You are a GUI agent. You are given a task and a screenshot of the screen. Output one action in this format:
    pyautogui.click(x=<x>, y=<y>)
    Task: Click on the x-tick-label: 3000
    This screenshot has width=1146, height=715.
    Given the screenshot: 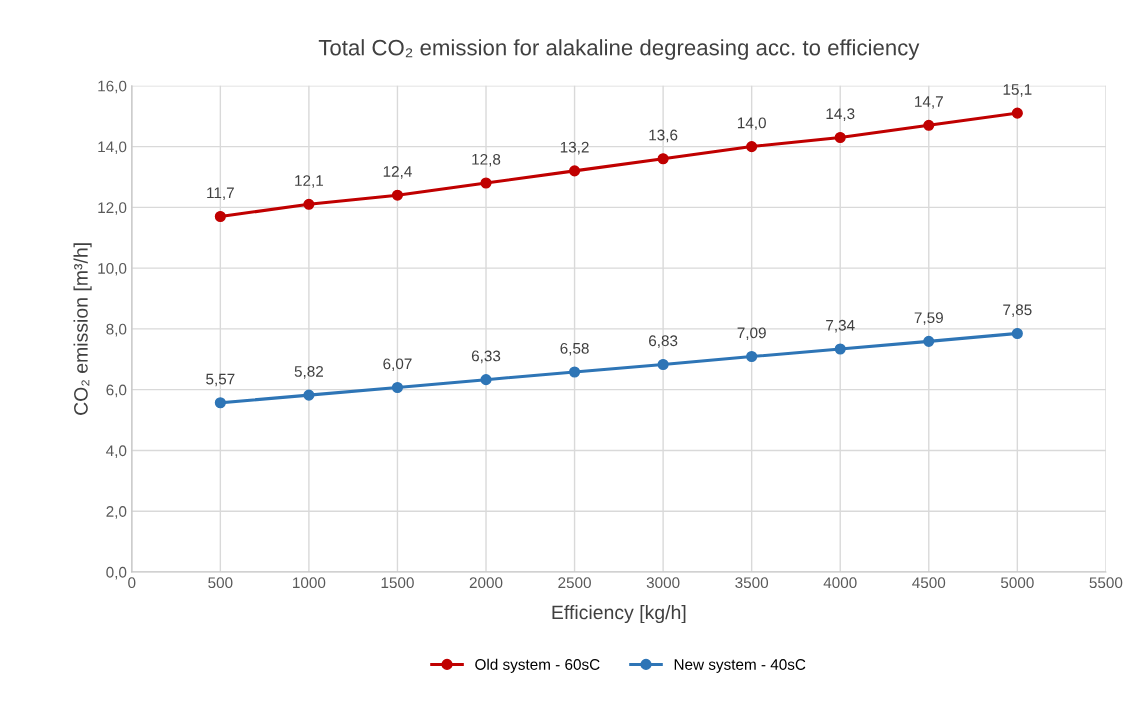 What is the action you would take?
    pyautogui.click(x=663, y=583)
    